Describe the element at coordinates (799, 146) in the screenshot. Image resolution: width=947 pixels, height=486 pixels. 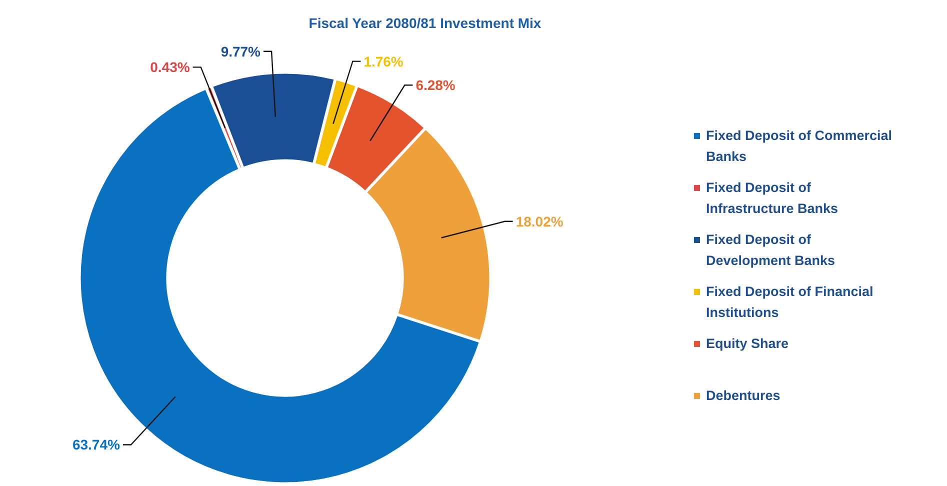
I see `legend-label: Fixed Deposit of Commercial Banks` at that location.